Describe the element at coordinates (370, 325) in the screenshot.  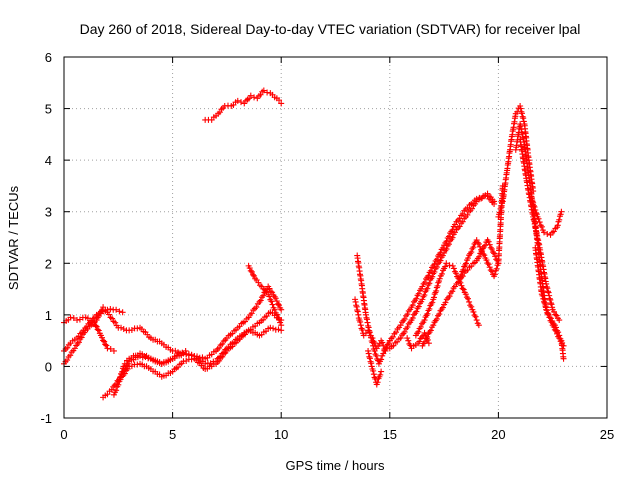
I see `series-arc-j` at that location.